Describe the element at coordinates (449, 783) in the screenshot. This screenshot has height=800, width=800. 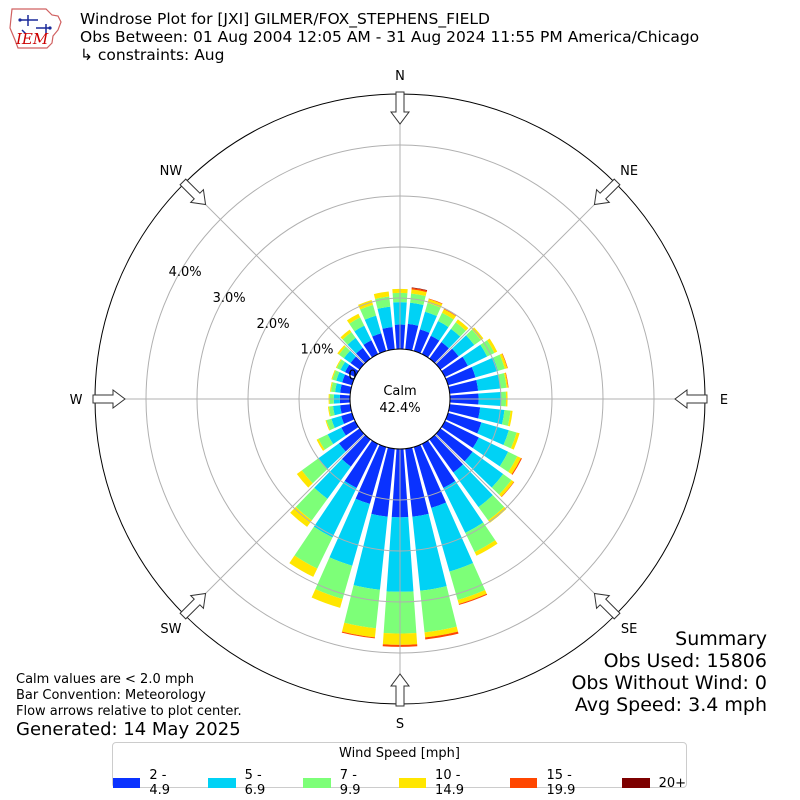
I see `legend-label: 10 - 14.9` at that location.